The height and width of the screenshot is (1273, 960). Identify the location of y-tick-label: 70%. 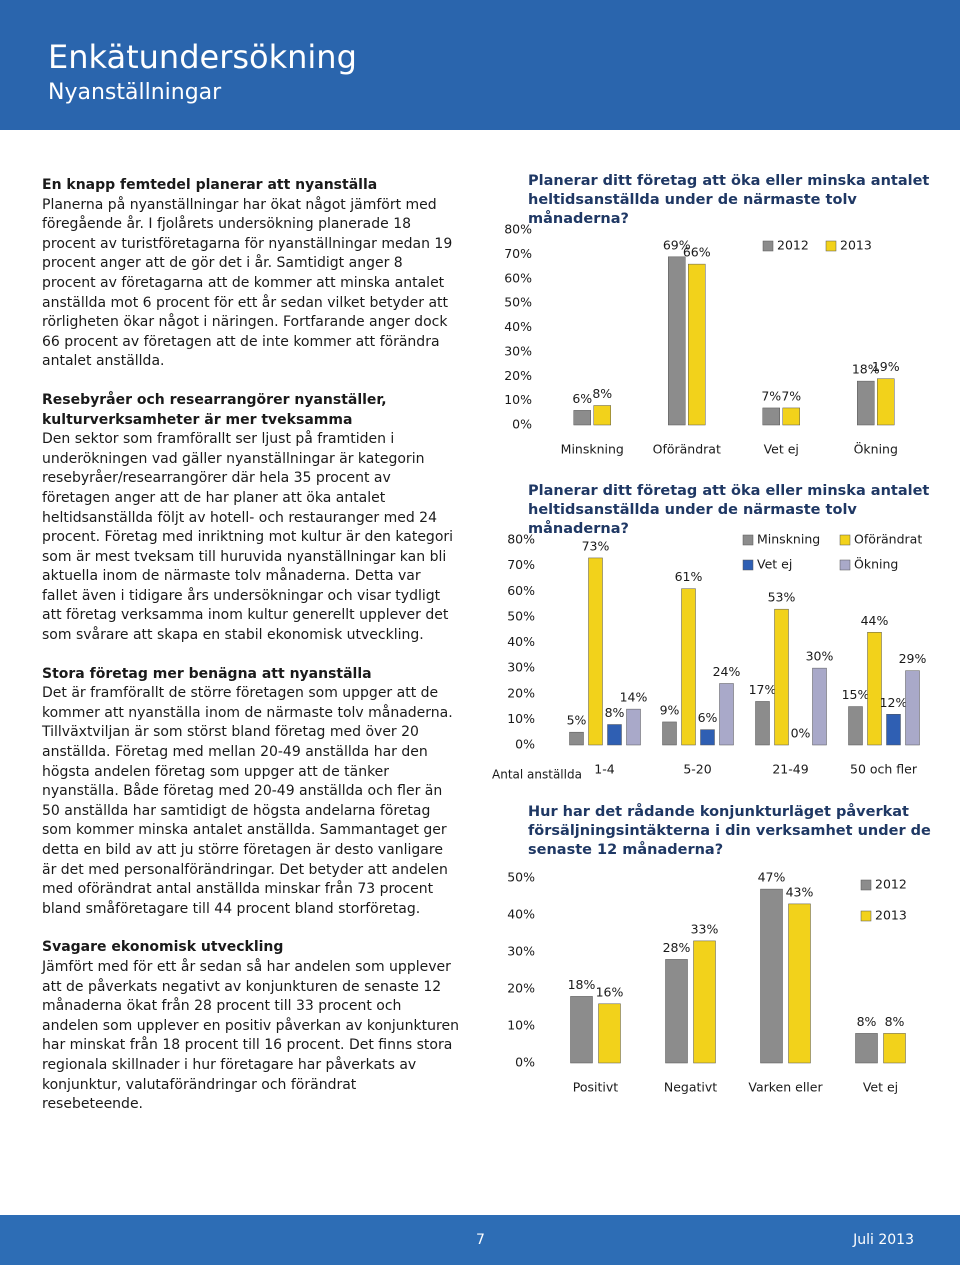
(518, 253).